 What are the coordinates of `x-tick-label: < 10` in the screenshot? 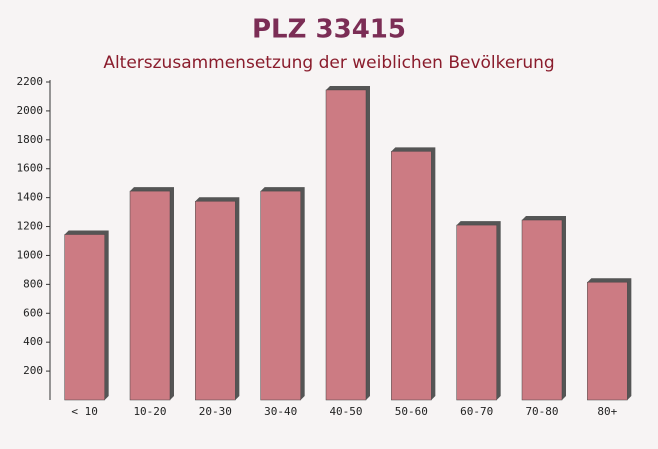 It's located at (84, 411).